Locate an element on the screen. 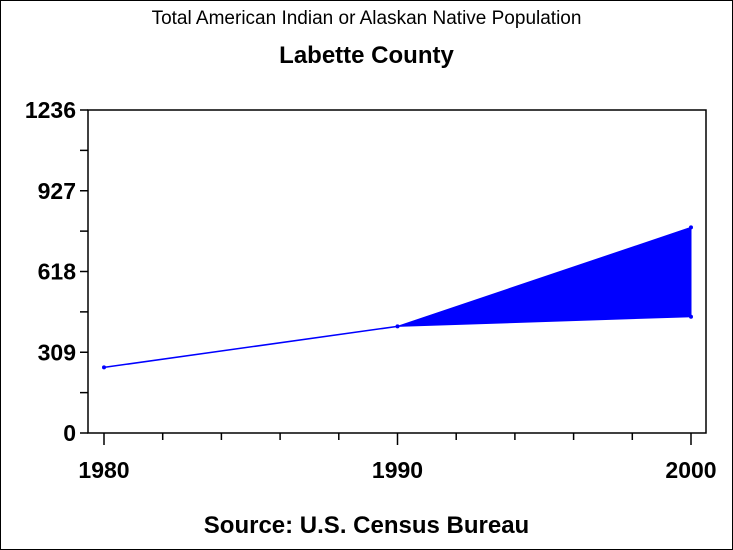  x-tick-label: 2000 is located at coordinates (690, 470).